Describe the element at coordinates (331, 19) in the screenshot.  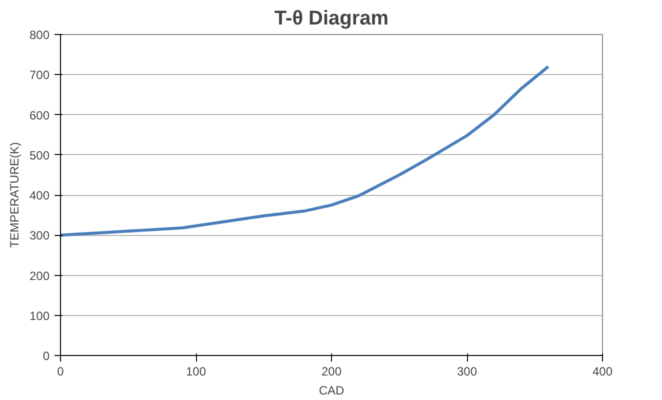
I see `chart-title: T-θ Diagram` at that location.